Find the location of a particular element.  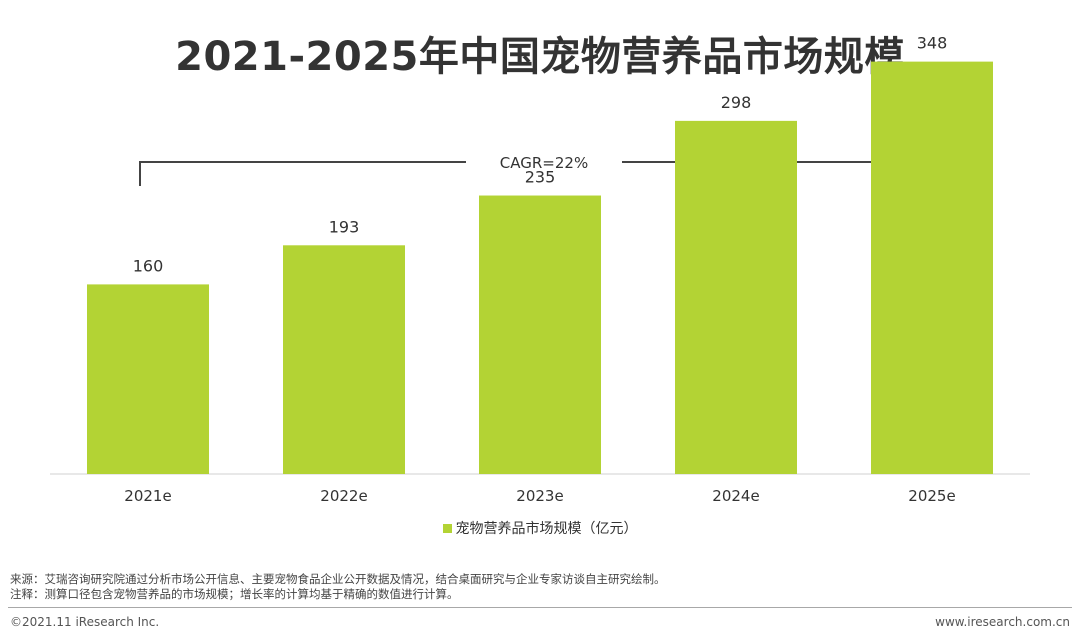

x-tick-label-2024e: 2024e is located at coordinates (735, 496).